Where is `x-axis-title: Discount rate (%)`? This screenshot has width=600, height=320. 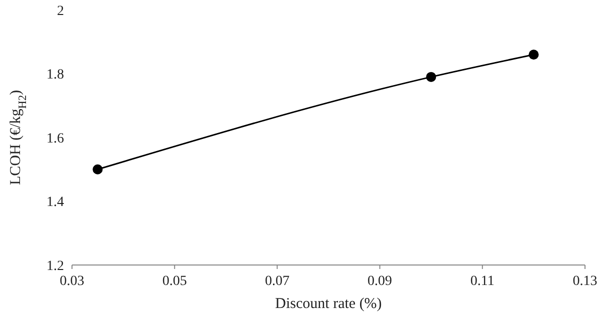 x-axis-title: Discount rate (%) is located at coordinates (328, 304).